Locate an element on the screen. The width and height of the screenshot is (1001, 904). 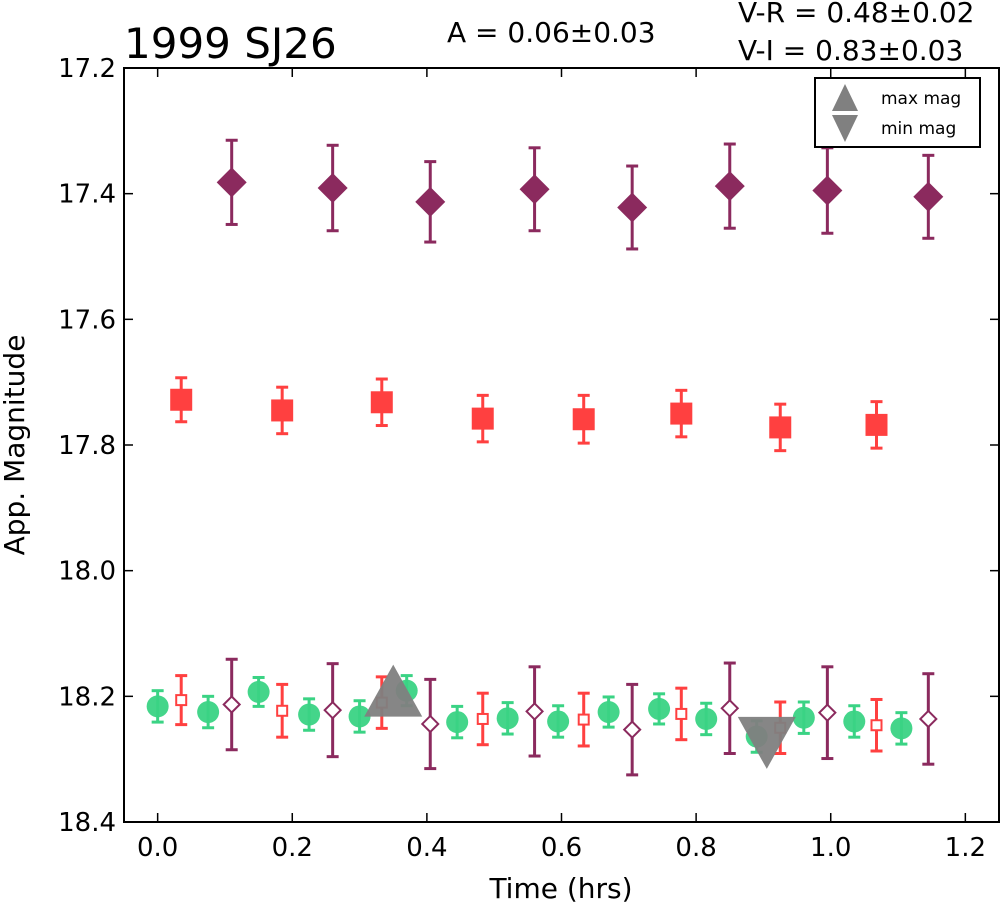
x-tick-label: 1.0 is located at coordinates (830, 848).